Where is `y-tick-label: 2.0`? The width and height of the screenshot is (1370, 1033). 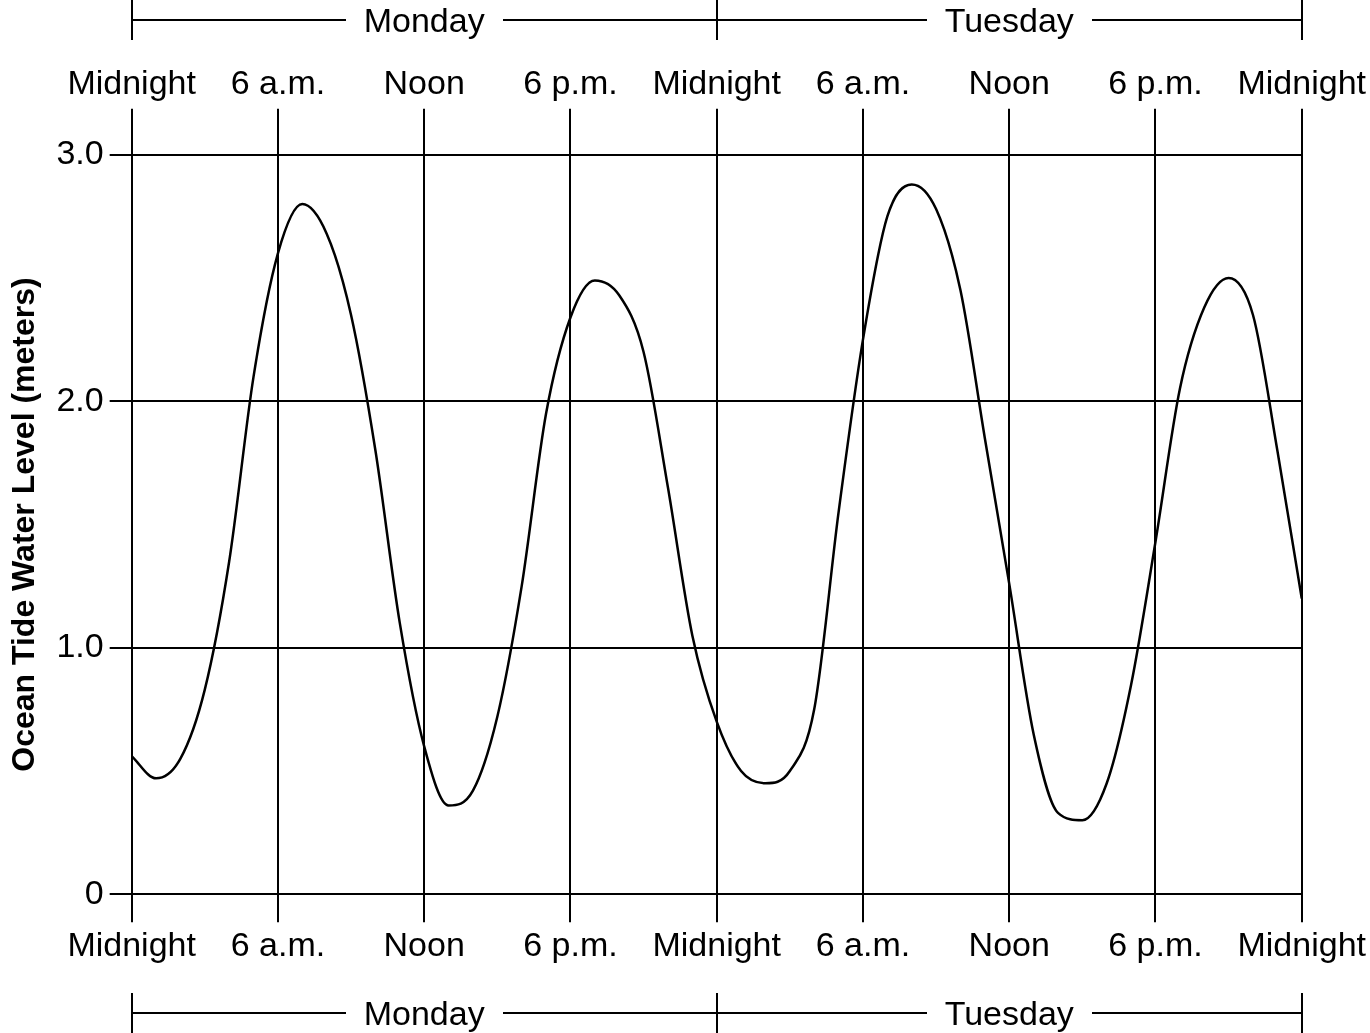
y-tick-label: 2.0 is located at coordinates (80, 398).